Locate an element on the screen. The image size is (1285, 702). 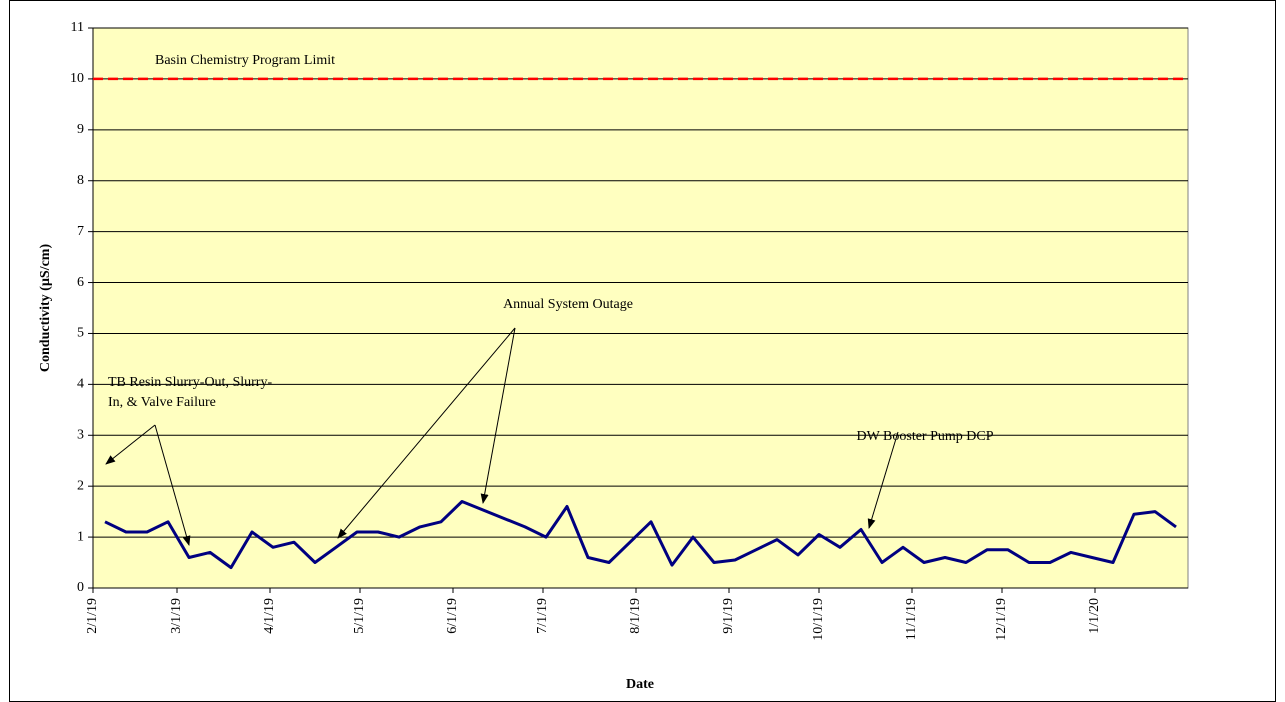
x-tick-label: 7/1/19 is located at coordinates (542, 616).